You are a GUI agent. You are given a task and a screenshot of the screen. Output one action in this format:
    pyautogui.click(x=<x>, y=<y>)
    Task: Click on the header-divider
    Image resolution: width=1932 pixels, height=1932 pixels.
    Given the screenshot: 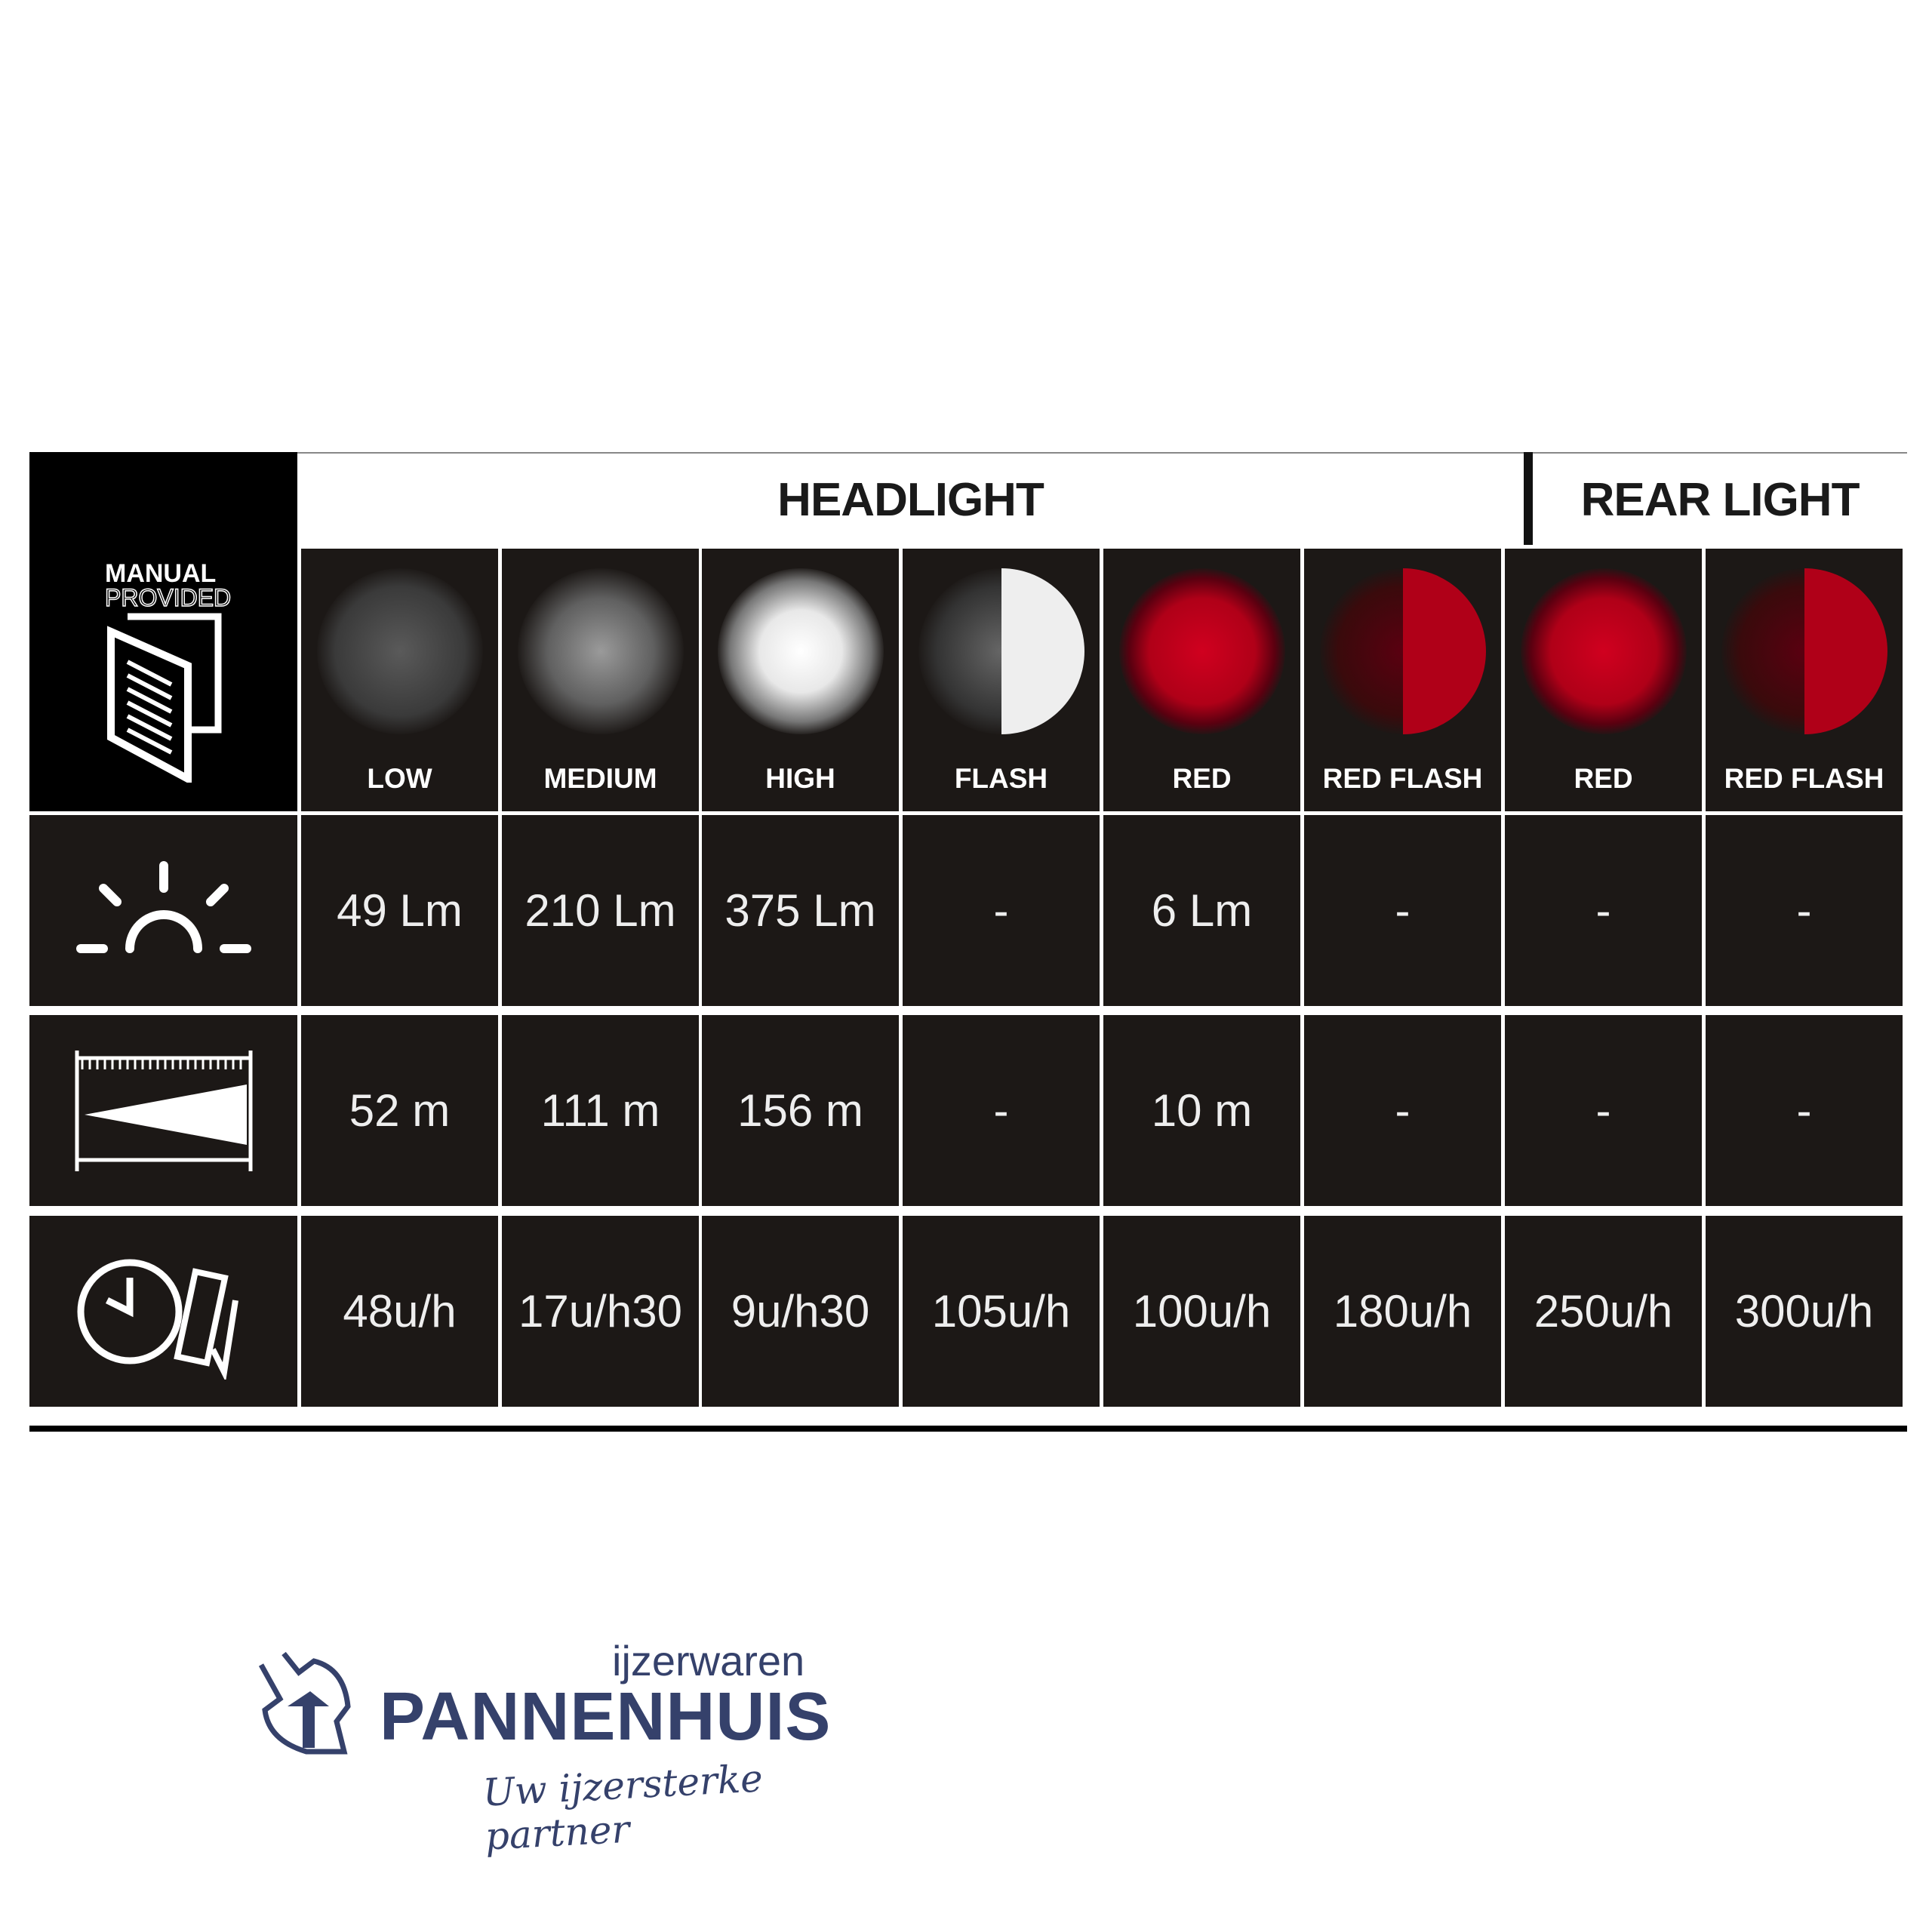 What is the action you would take?
    pyautogui.click(x=1528, y=498)
    